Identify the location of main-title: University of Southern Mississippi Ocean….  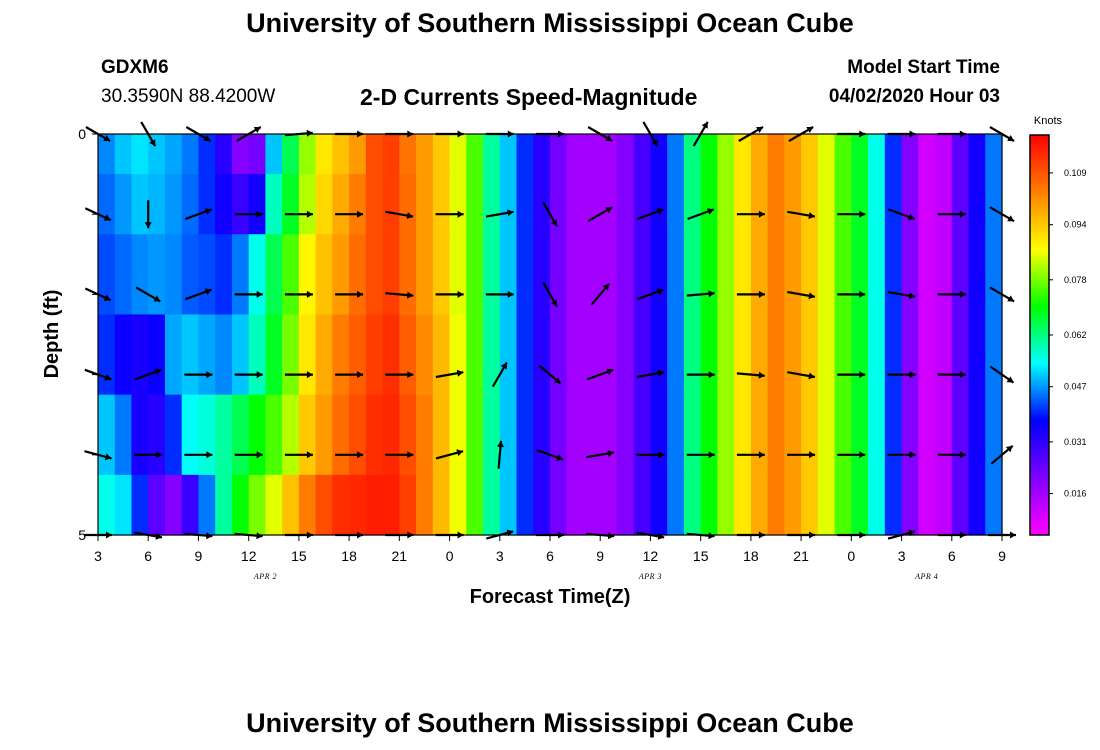
(550, 23).